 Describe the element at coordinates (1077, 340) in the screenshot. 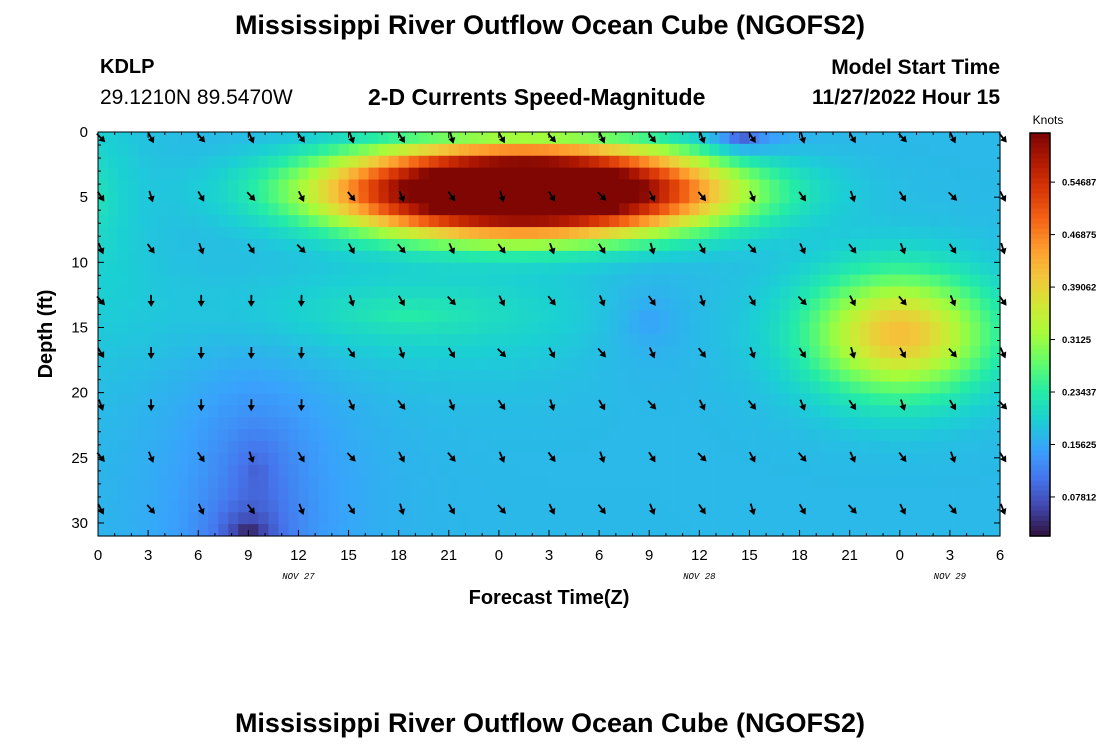

I see `colorbar-tick-label: 0.3125` at that location.